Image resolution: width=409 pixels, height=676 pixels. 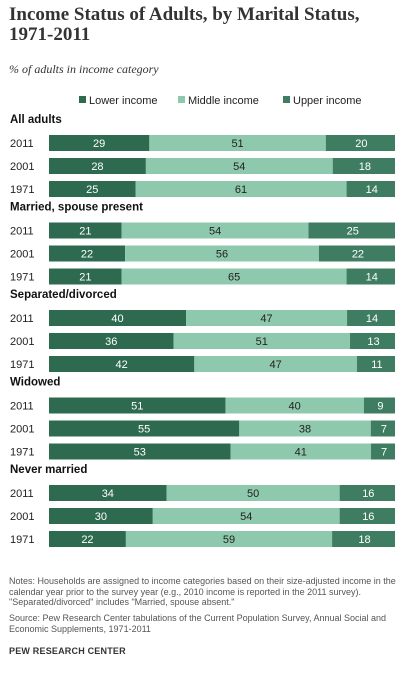 I want to click on data-label-lower-income: 28, so click(x=97, y=167).